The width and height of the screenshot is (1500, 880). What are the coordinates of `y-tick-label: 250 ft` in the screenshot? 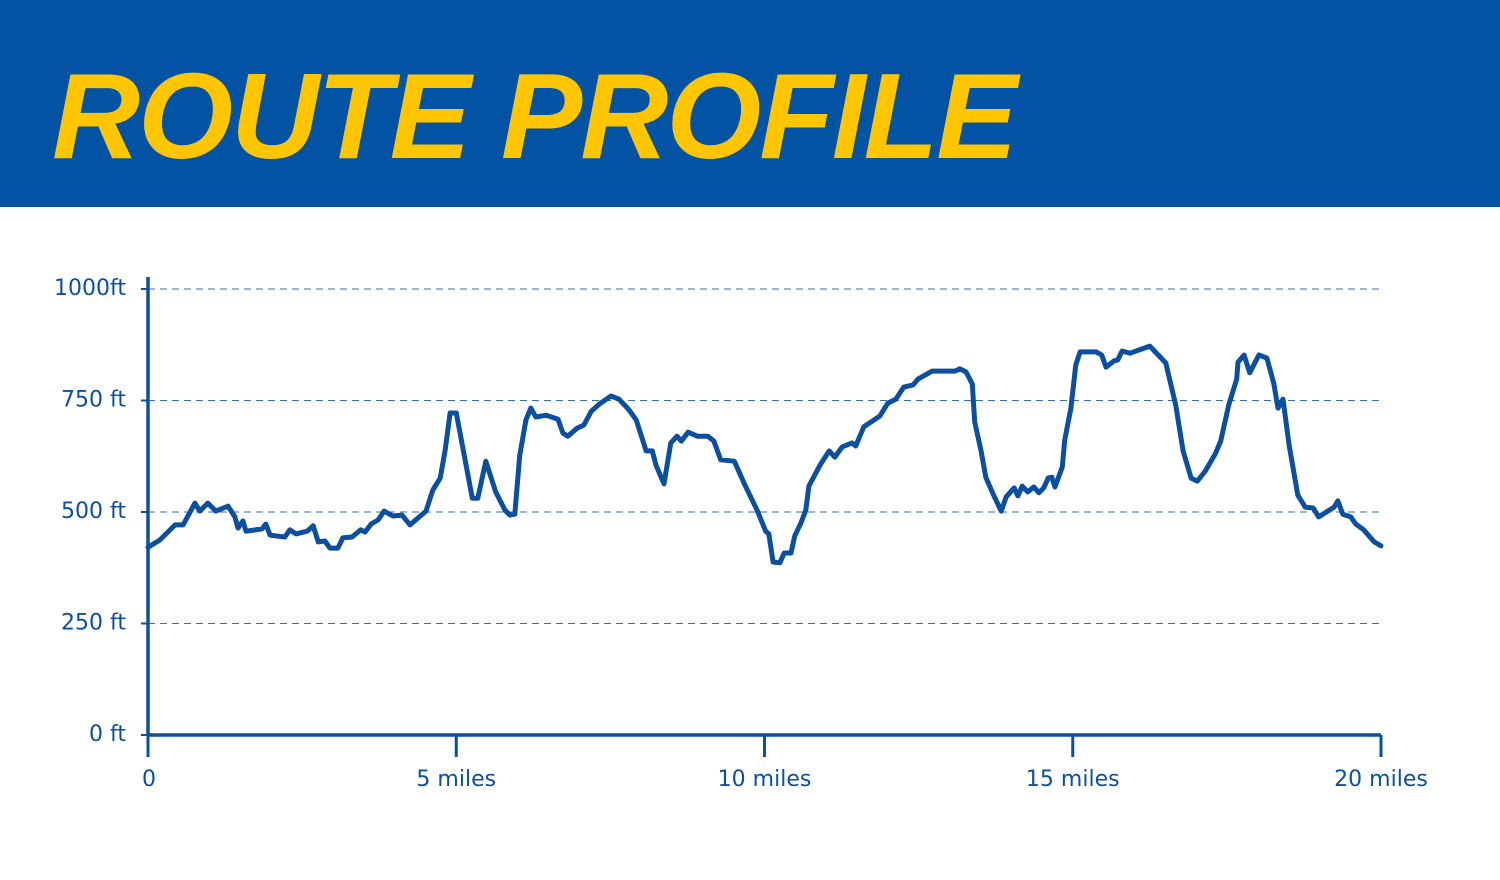 It's located at (93, 623).